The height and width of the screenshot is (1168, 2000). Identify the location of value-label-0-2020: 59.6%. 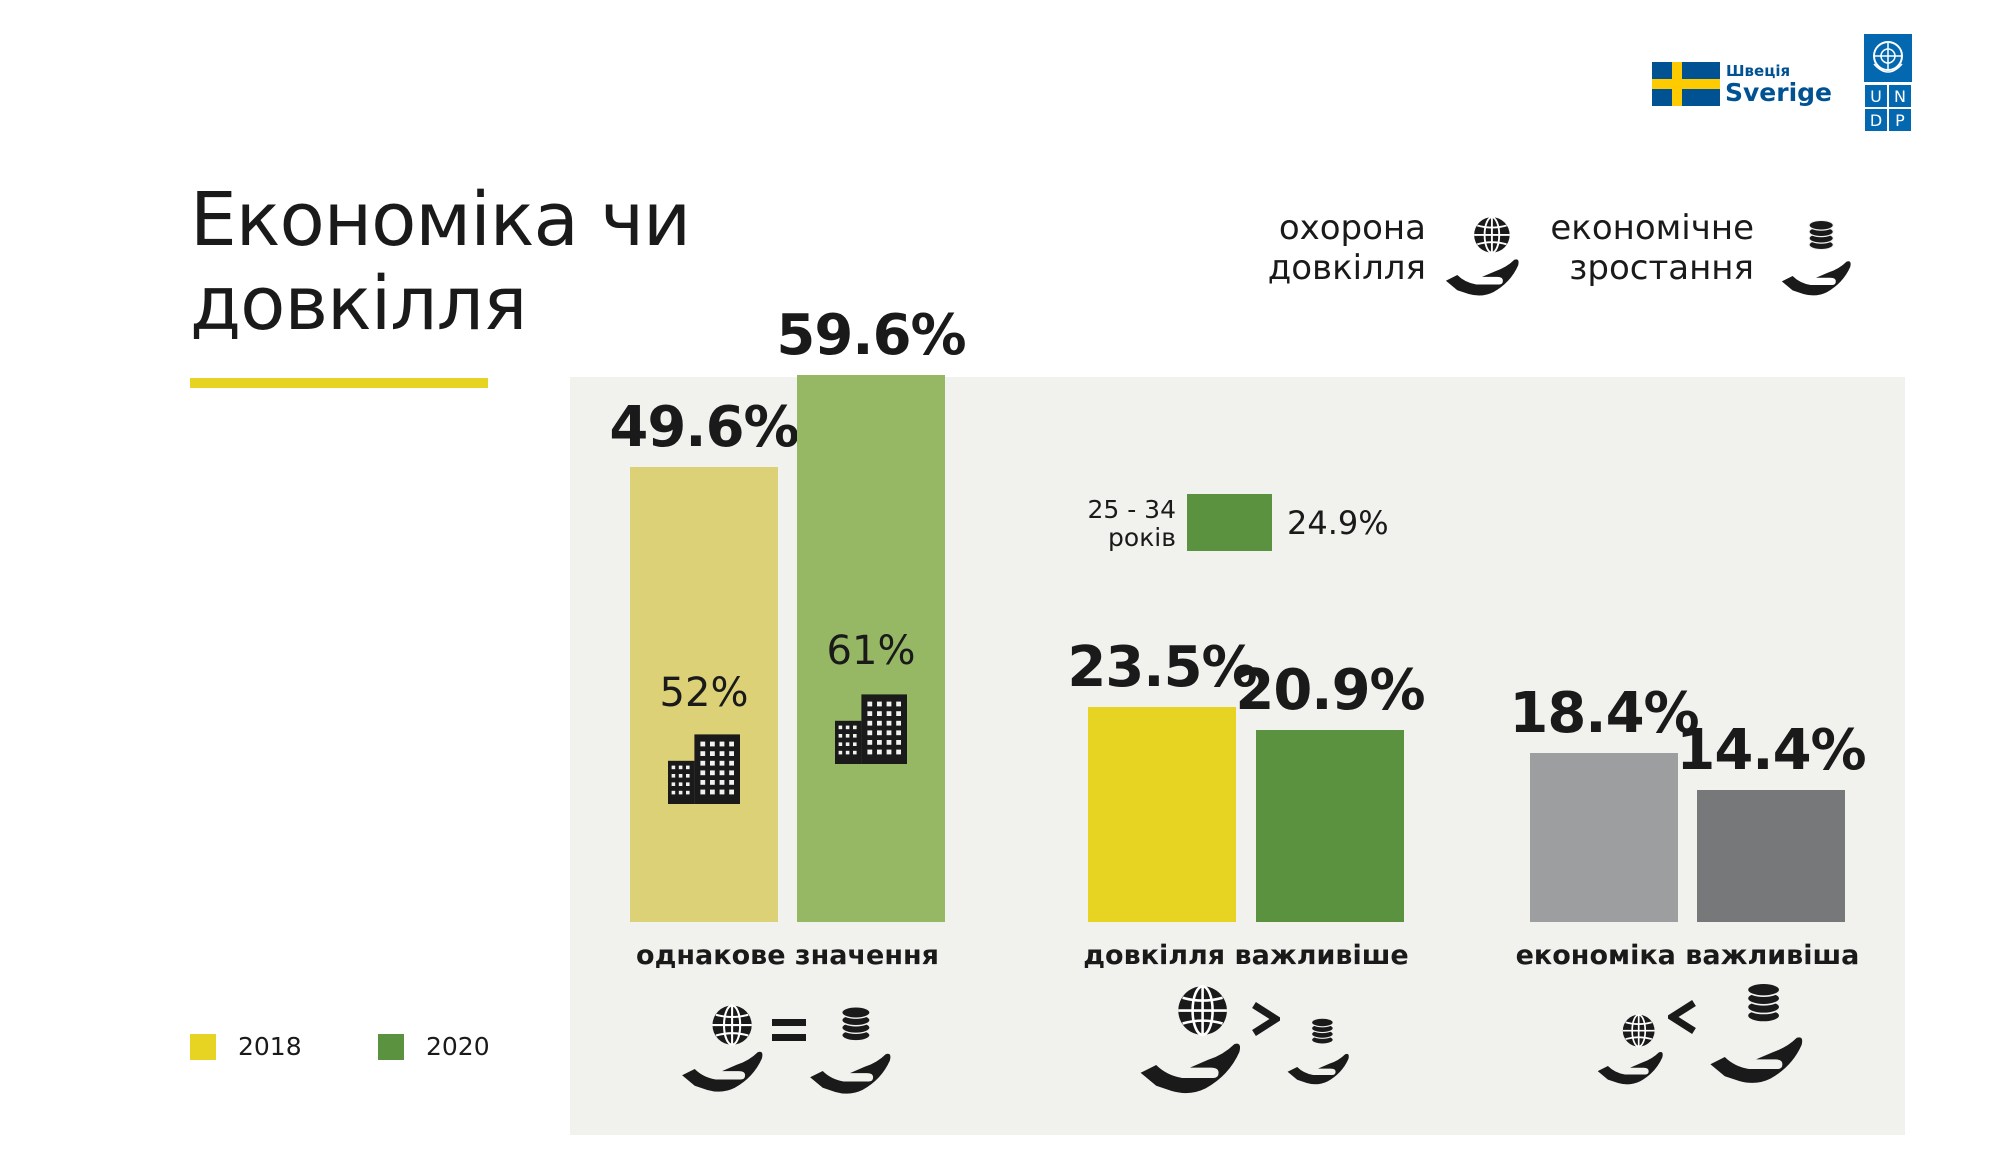
(871, 336).